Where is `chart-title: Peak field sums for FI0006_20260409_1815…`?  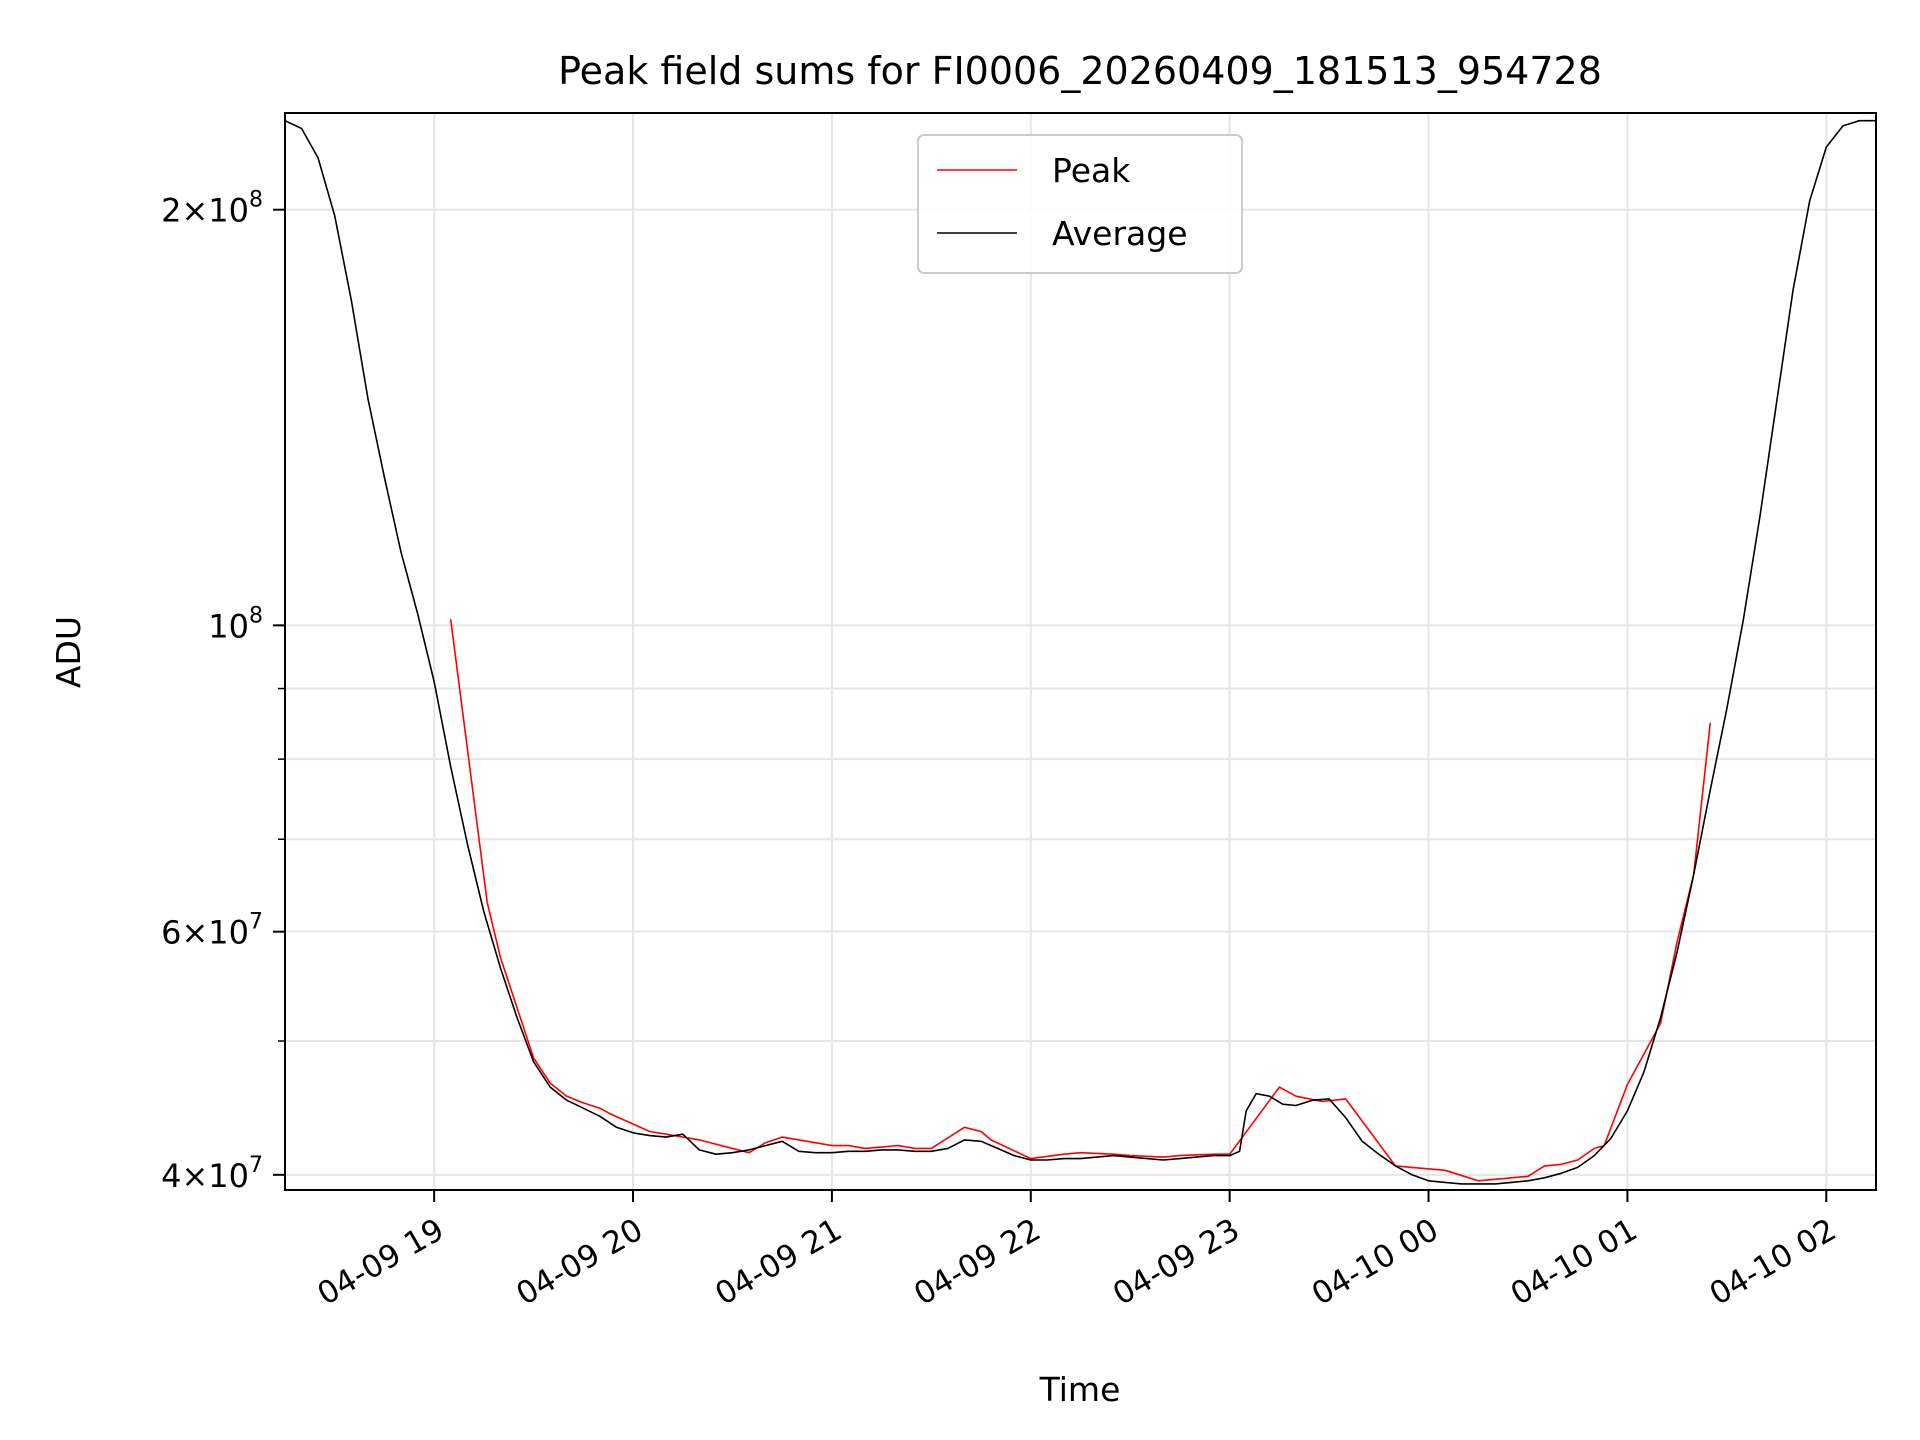
chart-title: Peak field sums for FI0006_20260409_1815… is located at coordinates (1080, 71).